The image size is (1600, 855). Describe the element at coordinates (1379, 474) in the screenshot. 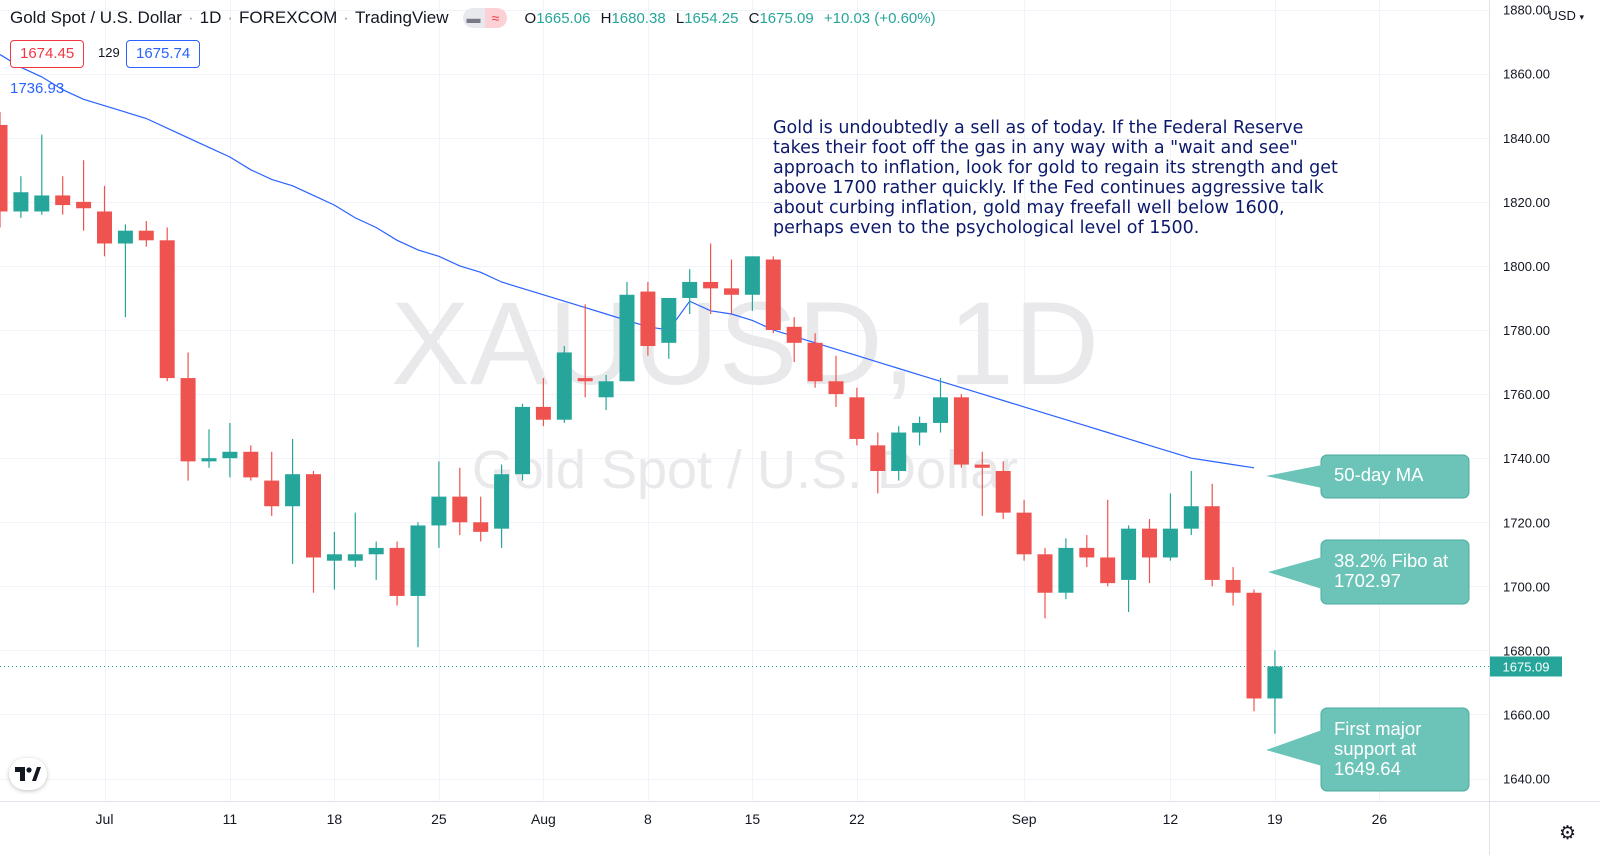

I see `callout-ma-text: 50-day MA` at that location.